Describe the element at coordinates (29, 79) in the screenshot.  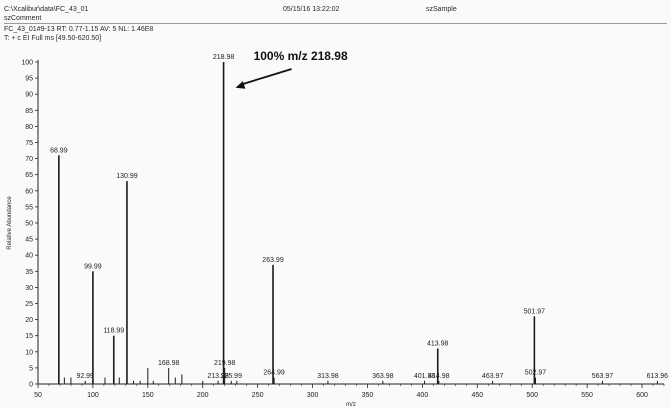
I see `y-tick-label: 95` at that location.